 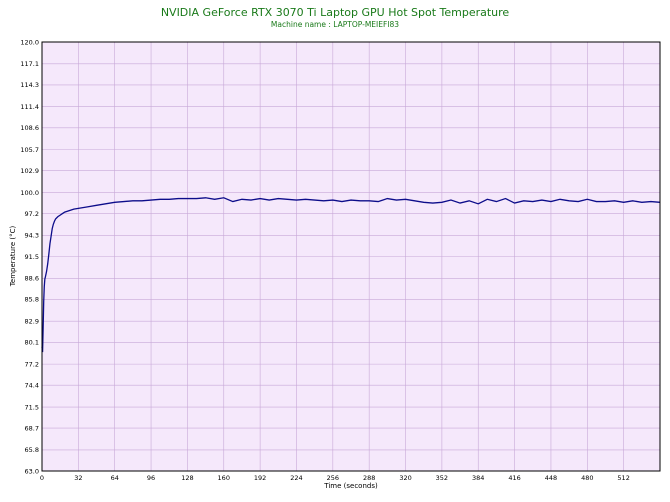 I want to click on y-tick-label: 71.5, so click(x=32, y=407).